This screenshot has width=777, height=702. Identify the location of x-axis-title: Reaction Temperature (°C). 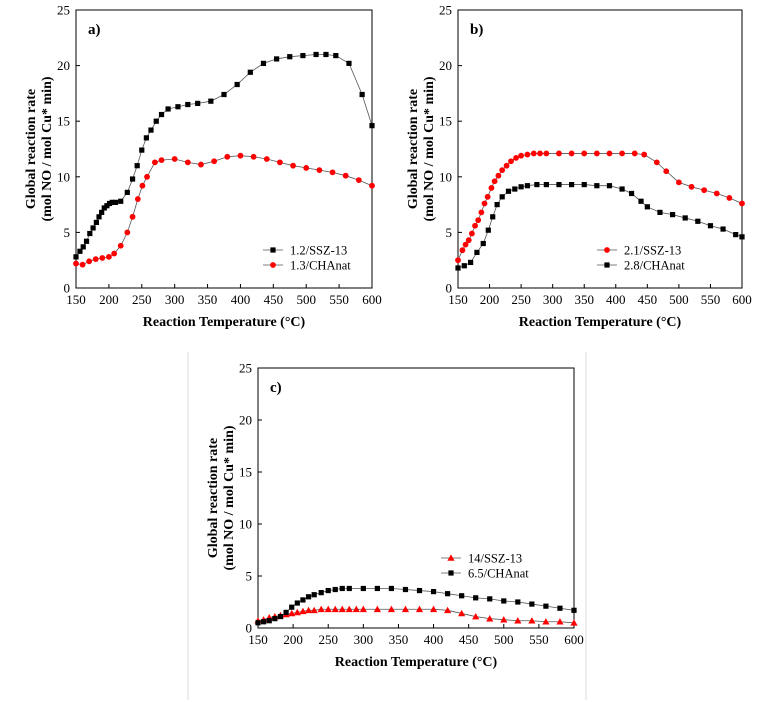
(600, 322).